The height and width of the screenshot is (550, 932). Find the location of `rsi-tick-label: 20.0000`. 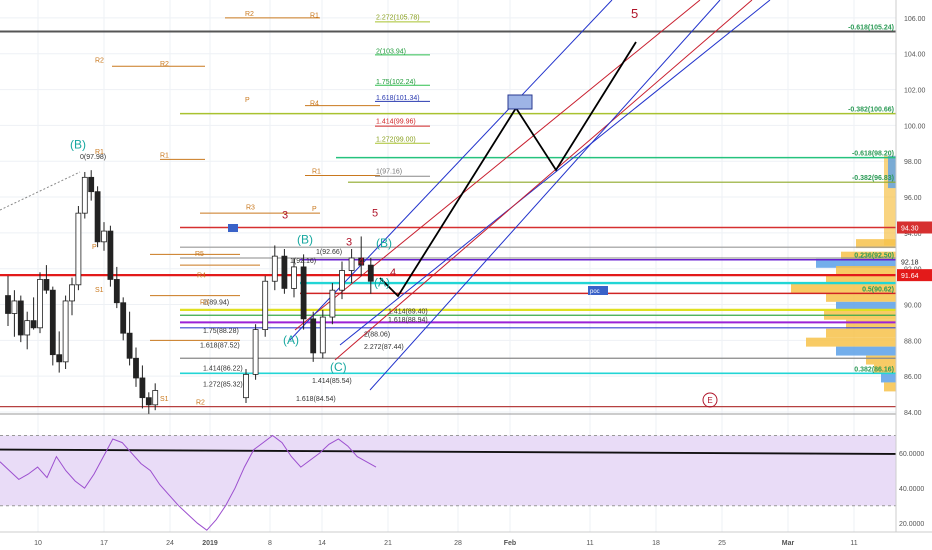

rsi-tick-label: 20.0000 is located at coordinates (911, 524).